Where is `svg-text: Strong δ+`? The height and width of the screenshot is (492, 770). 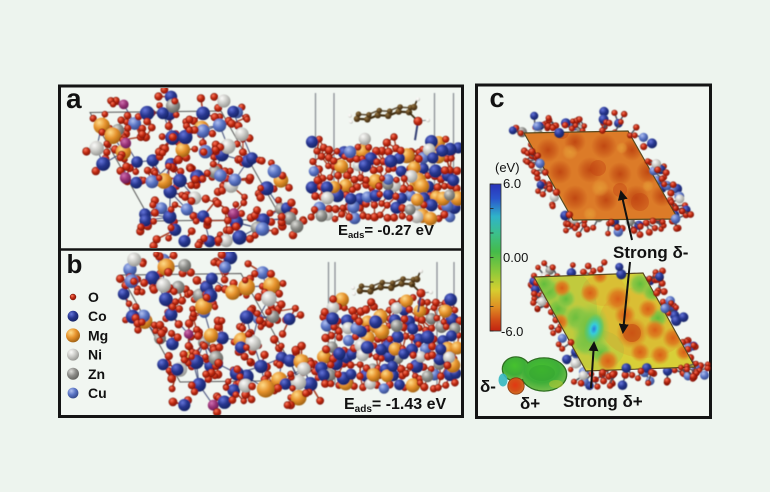 svg-text: Strong δ+ is located at coordinates (603, 401).